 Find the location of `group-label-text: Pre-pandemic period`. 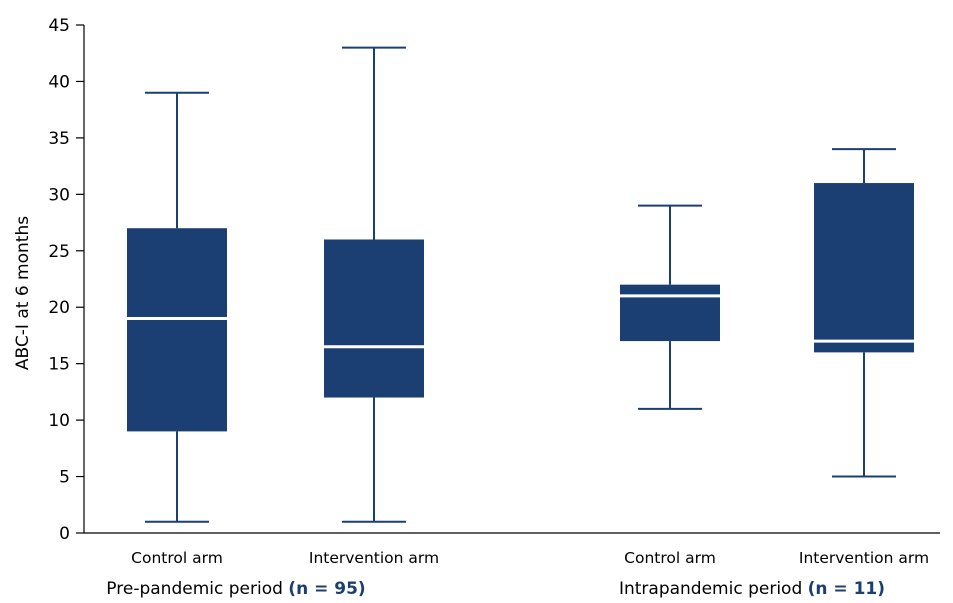

group-label-text: Pre-pandemic period is located at coordinates (197, 589).